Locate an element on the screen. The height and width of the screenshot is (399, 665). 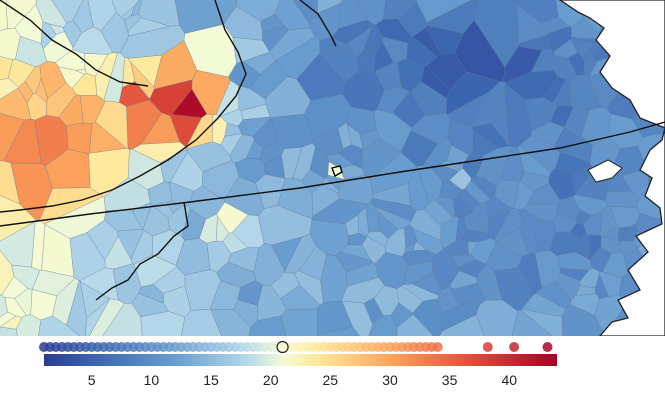
legend-tick-label: 30 is located at coordinates (390, 380).